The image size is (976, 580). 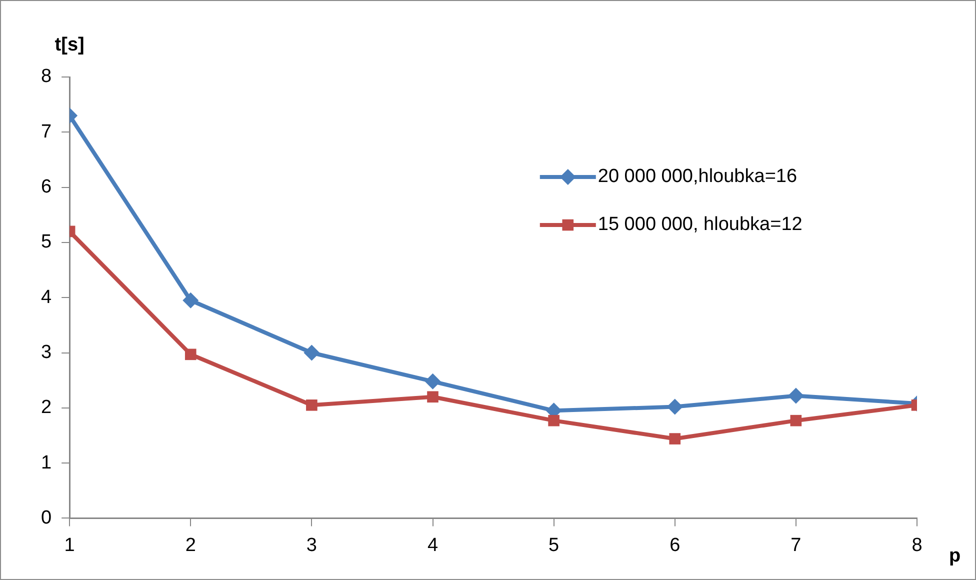 I want to click on x-tick-label: 5, so click(x=554, y=545).